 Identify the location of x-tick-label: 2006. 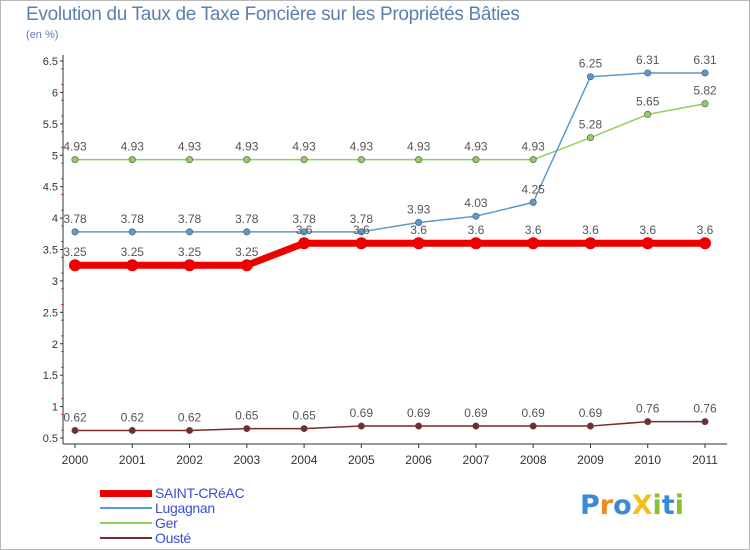
(418, 460).